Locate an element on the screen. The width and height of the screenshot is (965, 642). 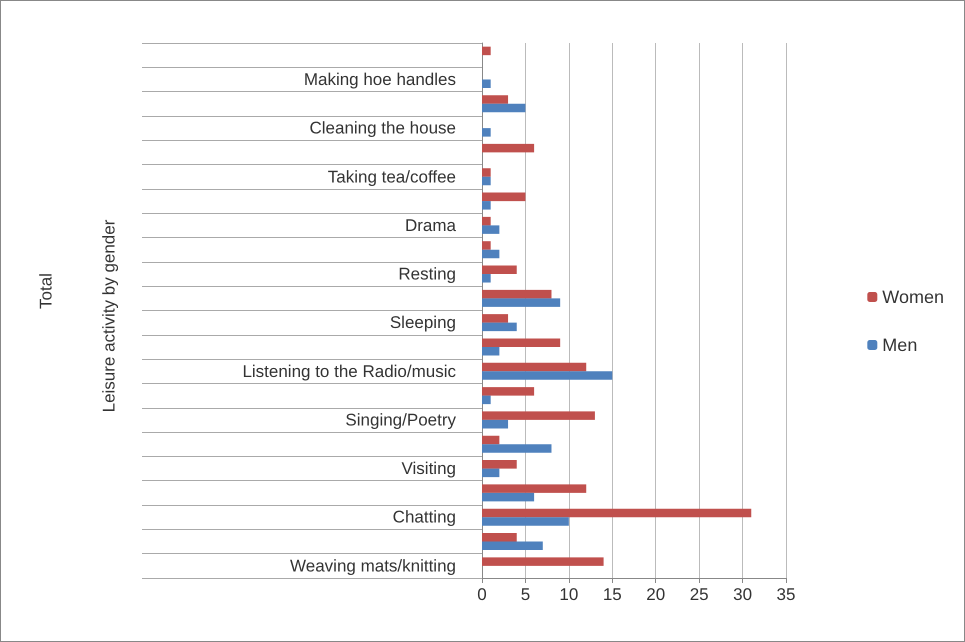
y-tick-label: Visiting is located at coordinates (429, 468).